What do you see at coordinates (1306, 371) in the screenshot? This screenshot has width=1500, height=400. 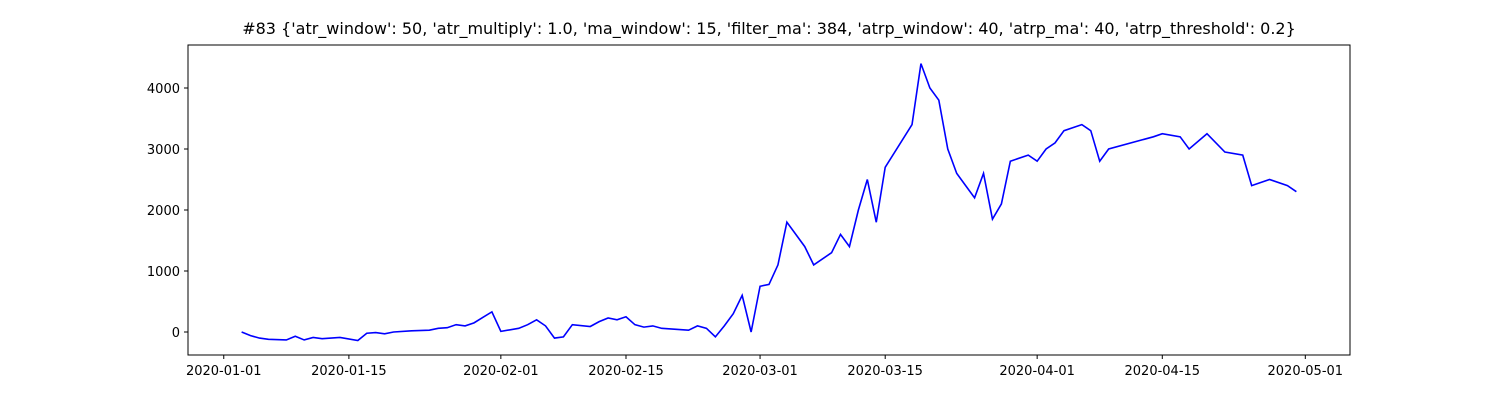 I see `x-tick-label: 2020-05-01` at bounding box center [1306, 371].